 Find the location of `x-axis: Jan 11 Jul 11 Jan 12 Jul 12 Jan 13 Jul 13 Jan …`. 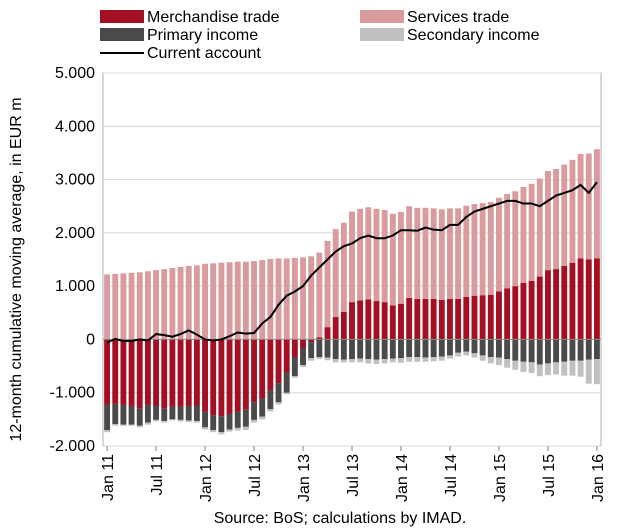

x-axis: Jan 11 Jul 11 Jan 12 Jul 12 Jan 13 Jul 13 Jan … is located at coordinates (353, 474).